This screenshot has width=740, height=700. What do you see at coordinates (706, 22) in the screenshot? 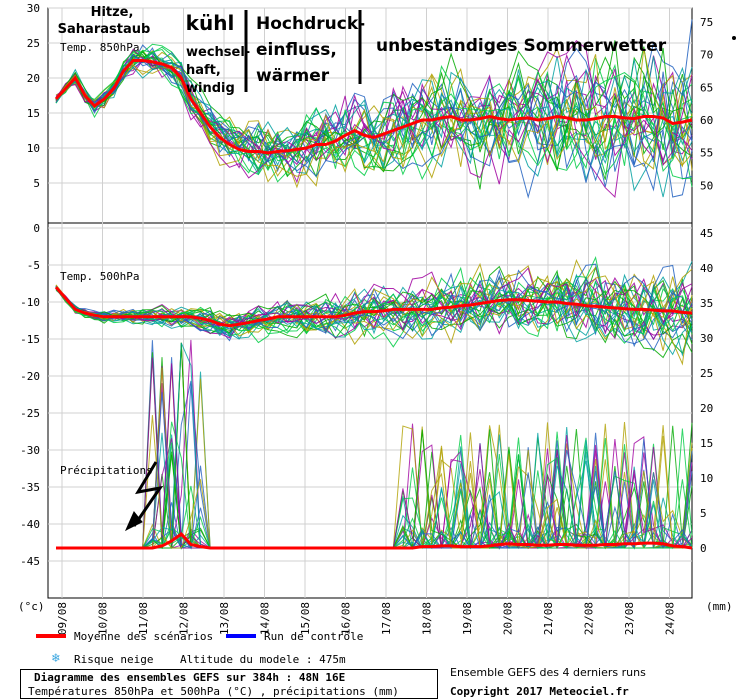
I see `y-tick-label-right: 75` at bounding box center [706, 22].